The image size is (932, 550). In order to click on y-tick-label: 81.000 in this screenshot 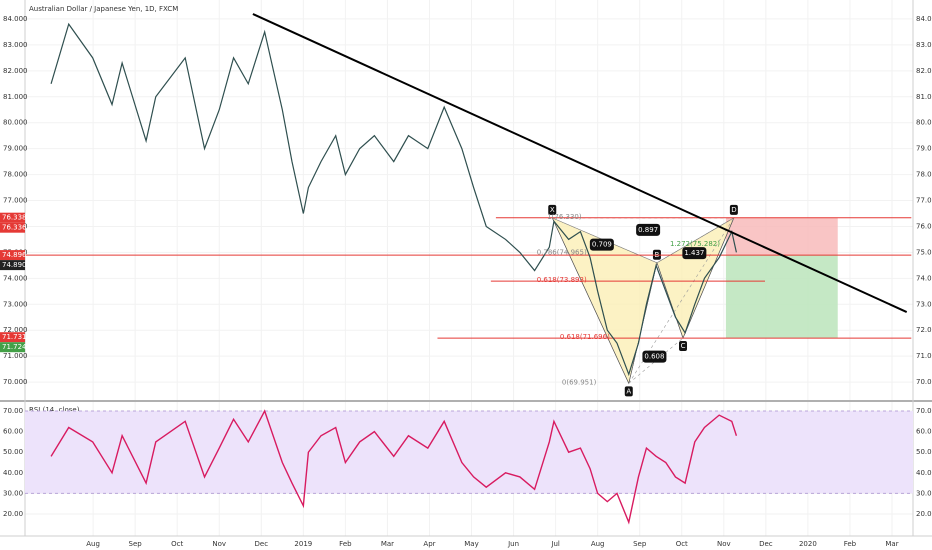, I will do `click(15, 97)`.